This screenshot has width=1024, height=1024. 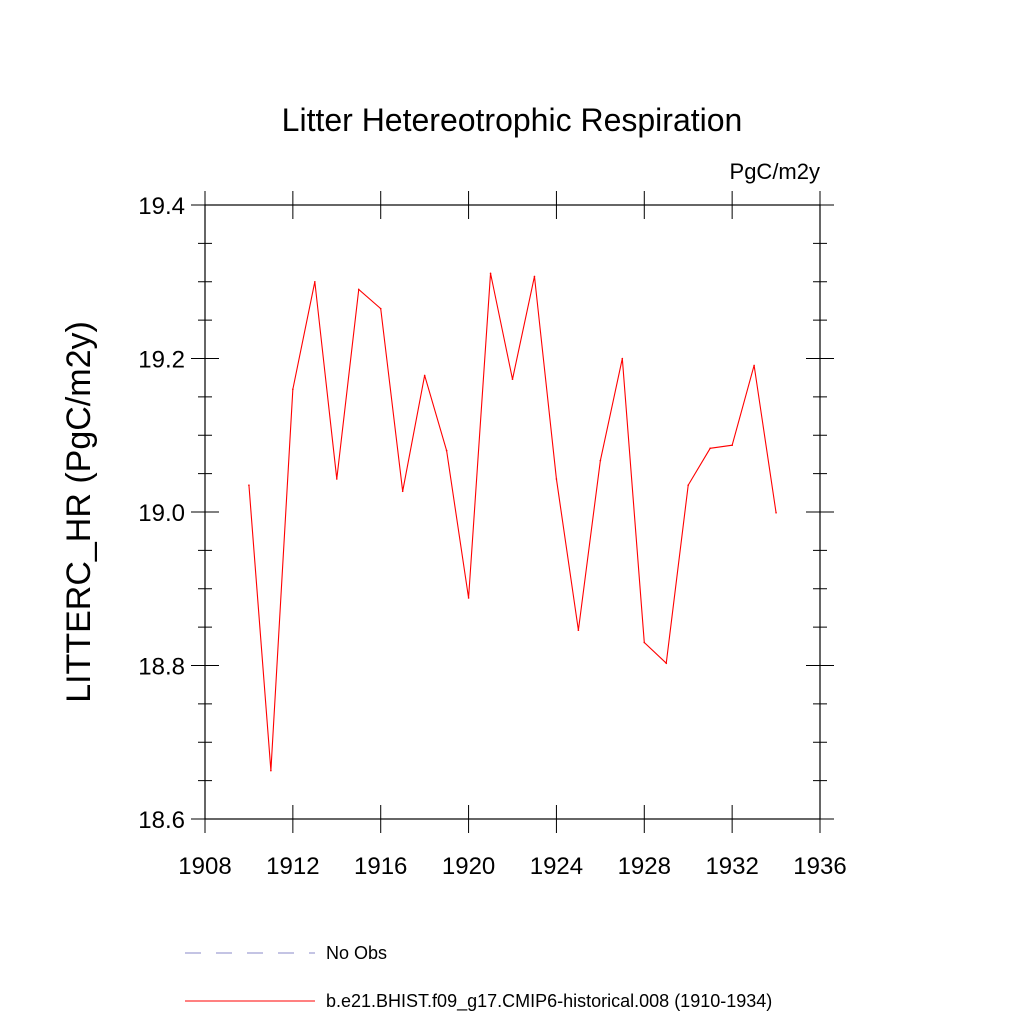 I want to click on x-tick-label: 1912, so click(x=292, y=866).